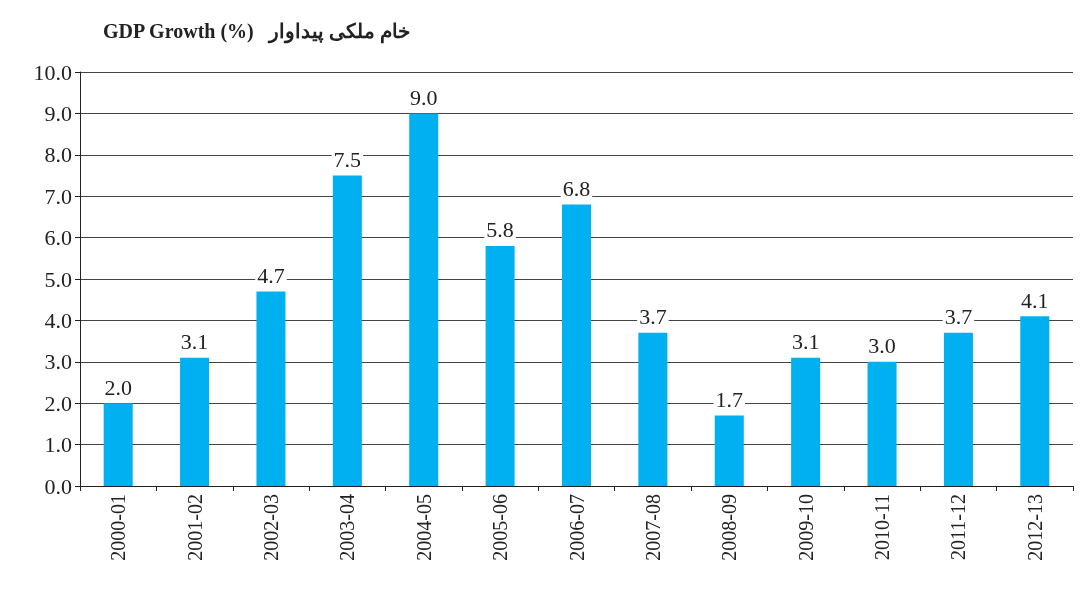 This screenshot has height=607, width=1087. What do you see at coordinates (423, 527) in the screenshot?
I see `x-tick-label: 2004-05` at bounding box center [423, 527].